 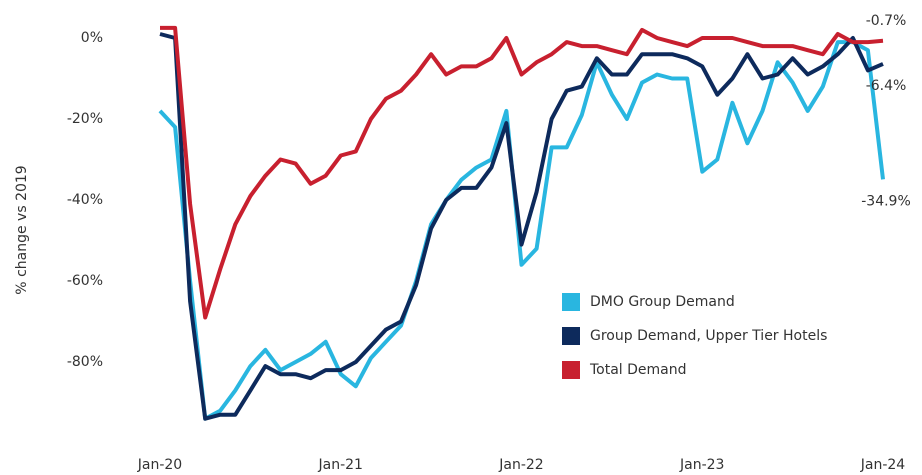 I want to click on y-tick-label: -20%, so click(x=85, y=119).